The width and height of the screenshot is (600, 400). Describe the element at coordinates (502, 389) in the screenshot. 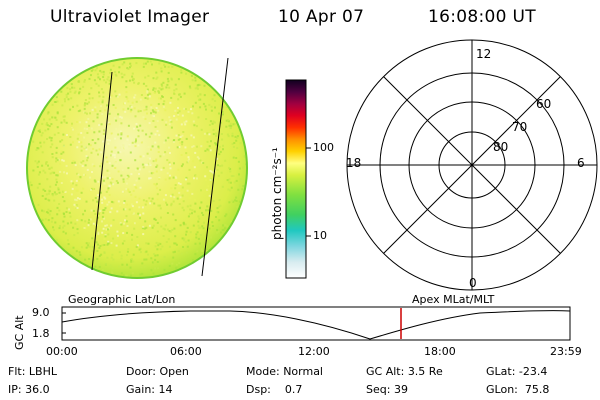

I see `status-glon-label: GLon:` at that location.